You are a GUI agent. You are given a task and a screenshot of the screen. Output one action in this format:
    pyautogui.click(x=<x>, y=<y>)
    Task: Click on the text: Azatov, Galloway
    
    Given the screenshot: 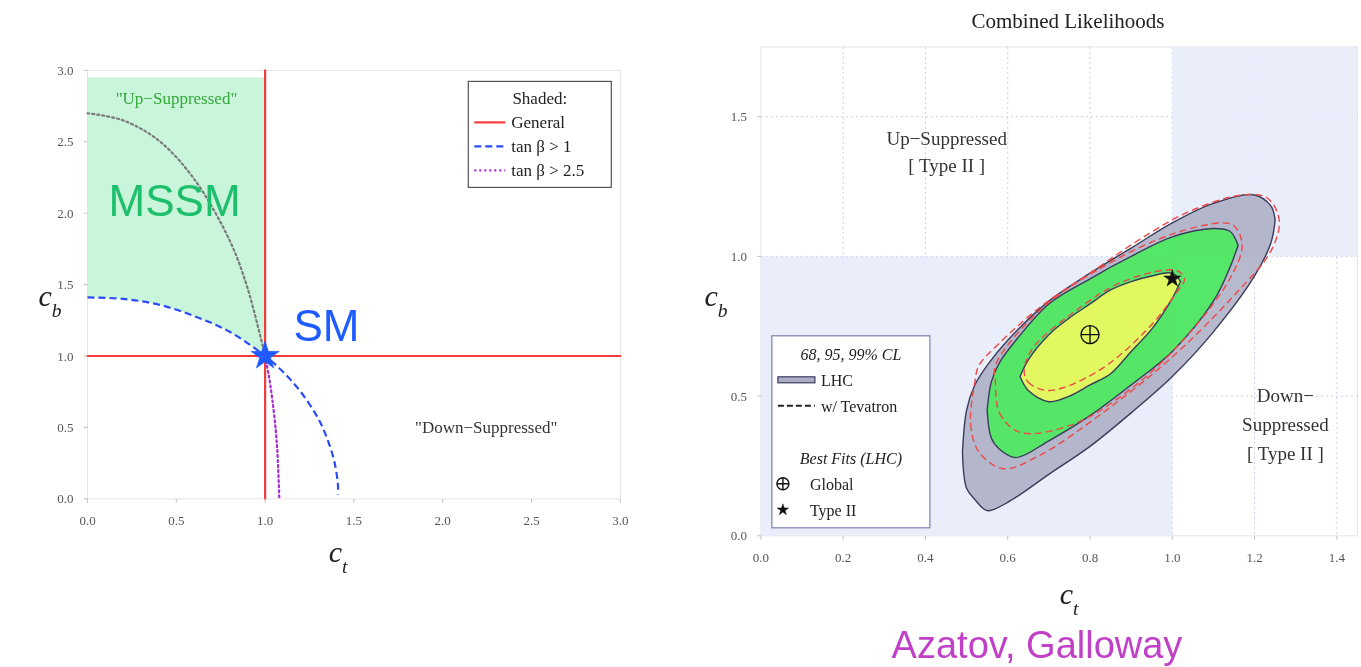 What is the action you would take?
    pyautogui.click(x=1037, y=645)
    